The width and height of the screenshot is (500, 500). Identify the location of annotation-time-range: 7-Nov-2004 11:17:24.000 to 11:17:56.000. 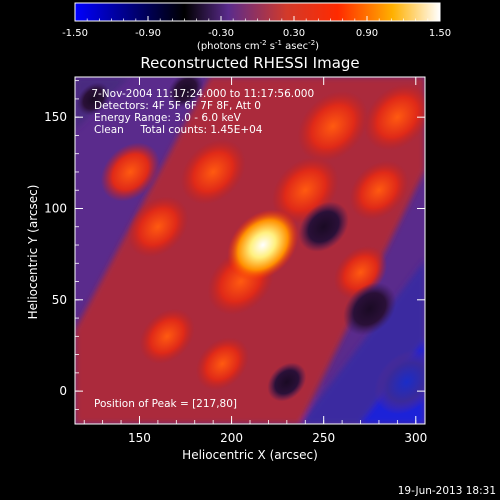
(201, 94).